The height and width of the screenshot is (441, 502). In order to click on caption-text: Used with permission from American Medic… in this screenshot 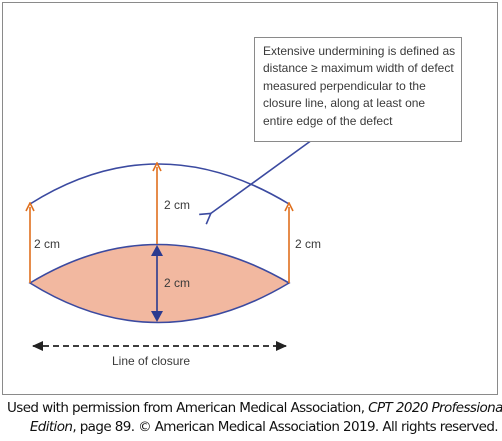, I will do `click(188, 408)`.